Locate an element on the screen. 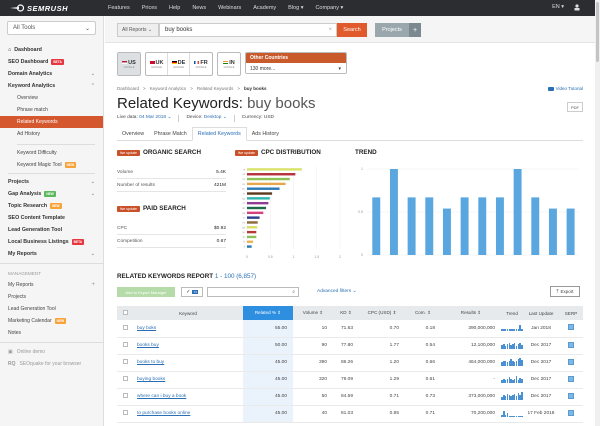 Image resolution: width=600 pixels, height=426 pixels. nav-prices: Prices is located at coordinates (149, 8).